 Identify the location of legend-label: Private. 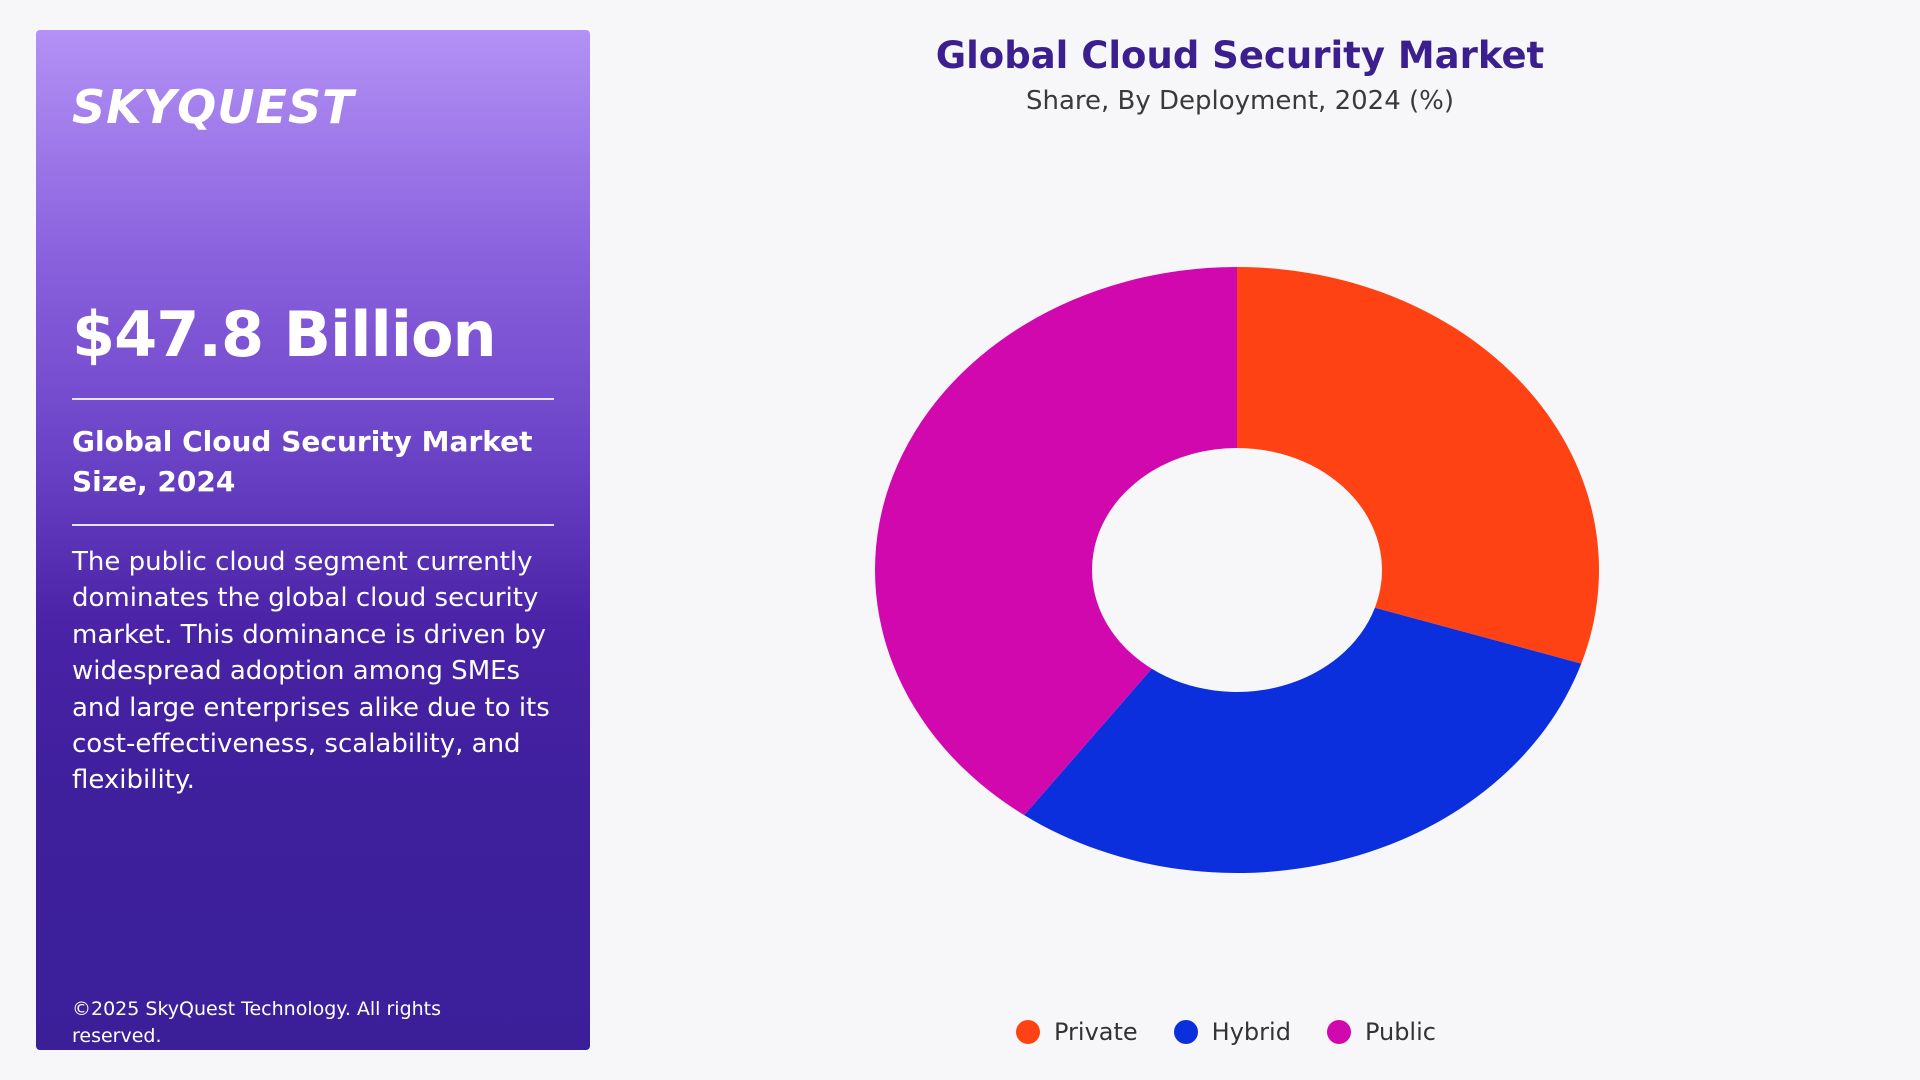
(1096, 1032).